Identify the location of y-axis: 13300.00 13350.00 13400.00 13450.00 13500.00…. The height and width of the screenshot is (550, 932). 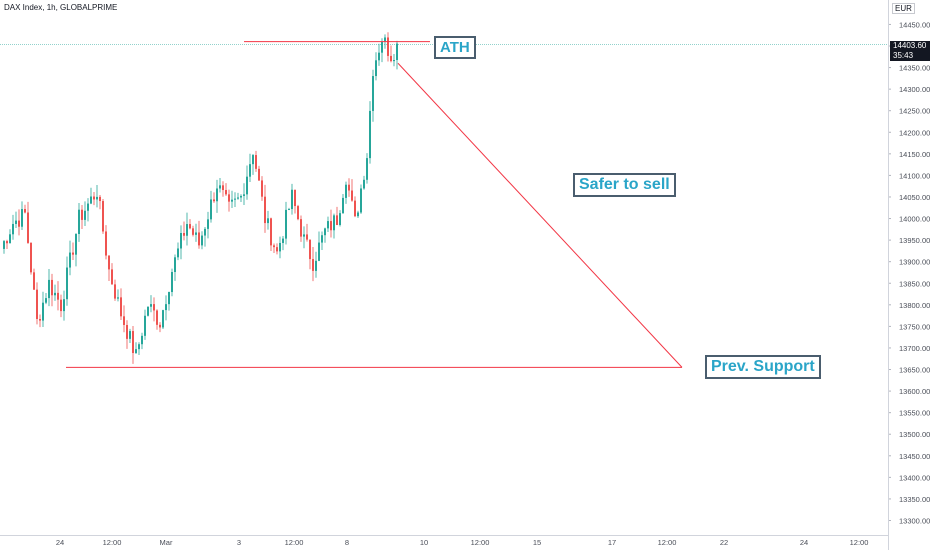
(909, 273).